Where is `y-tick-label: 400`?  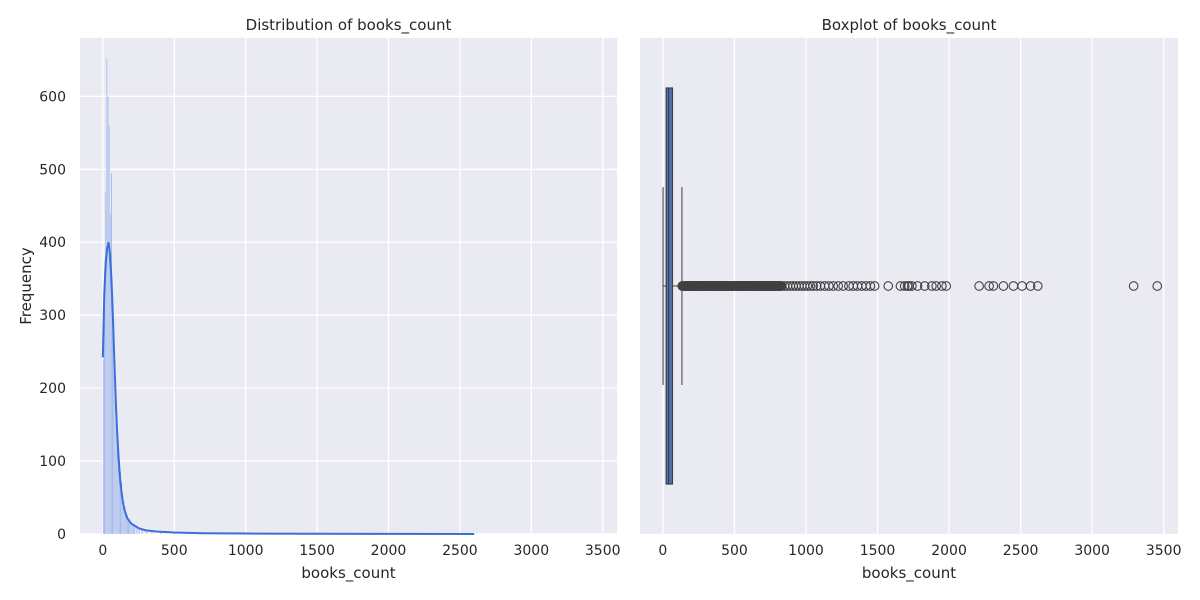 y-tick-label: 400 is located at coordinates (52, 243).